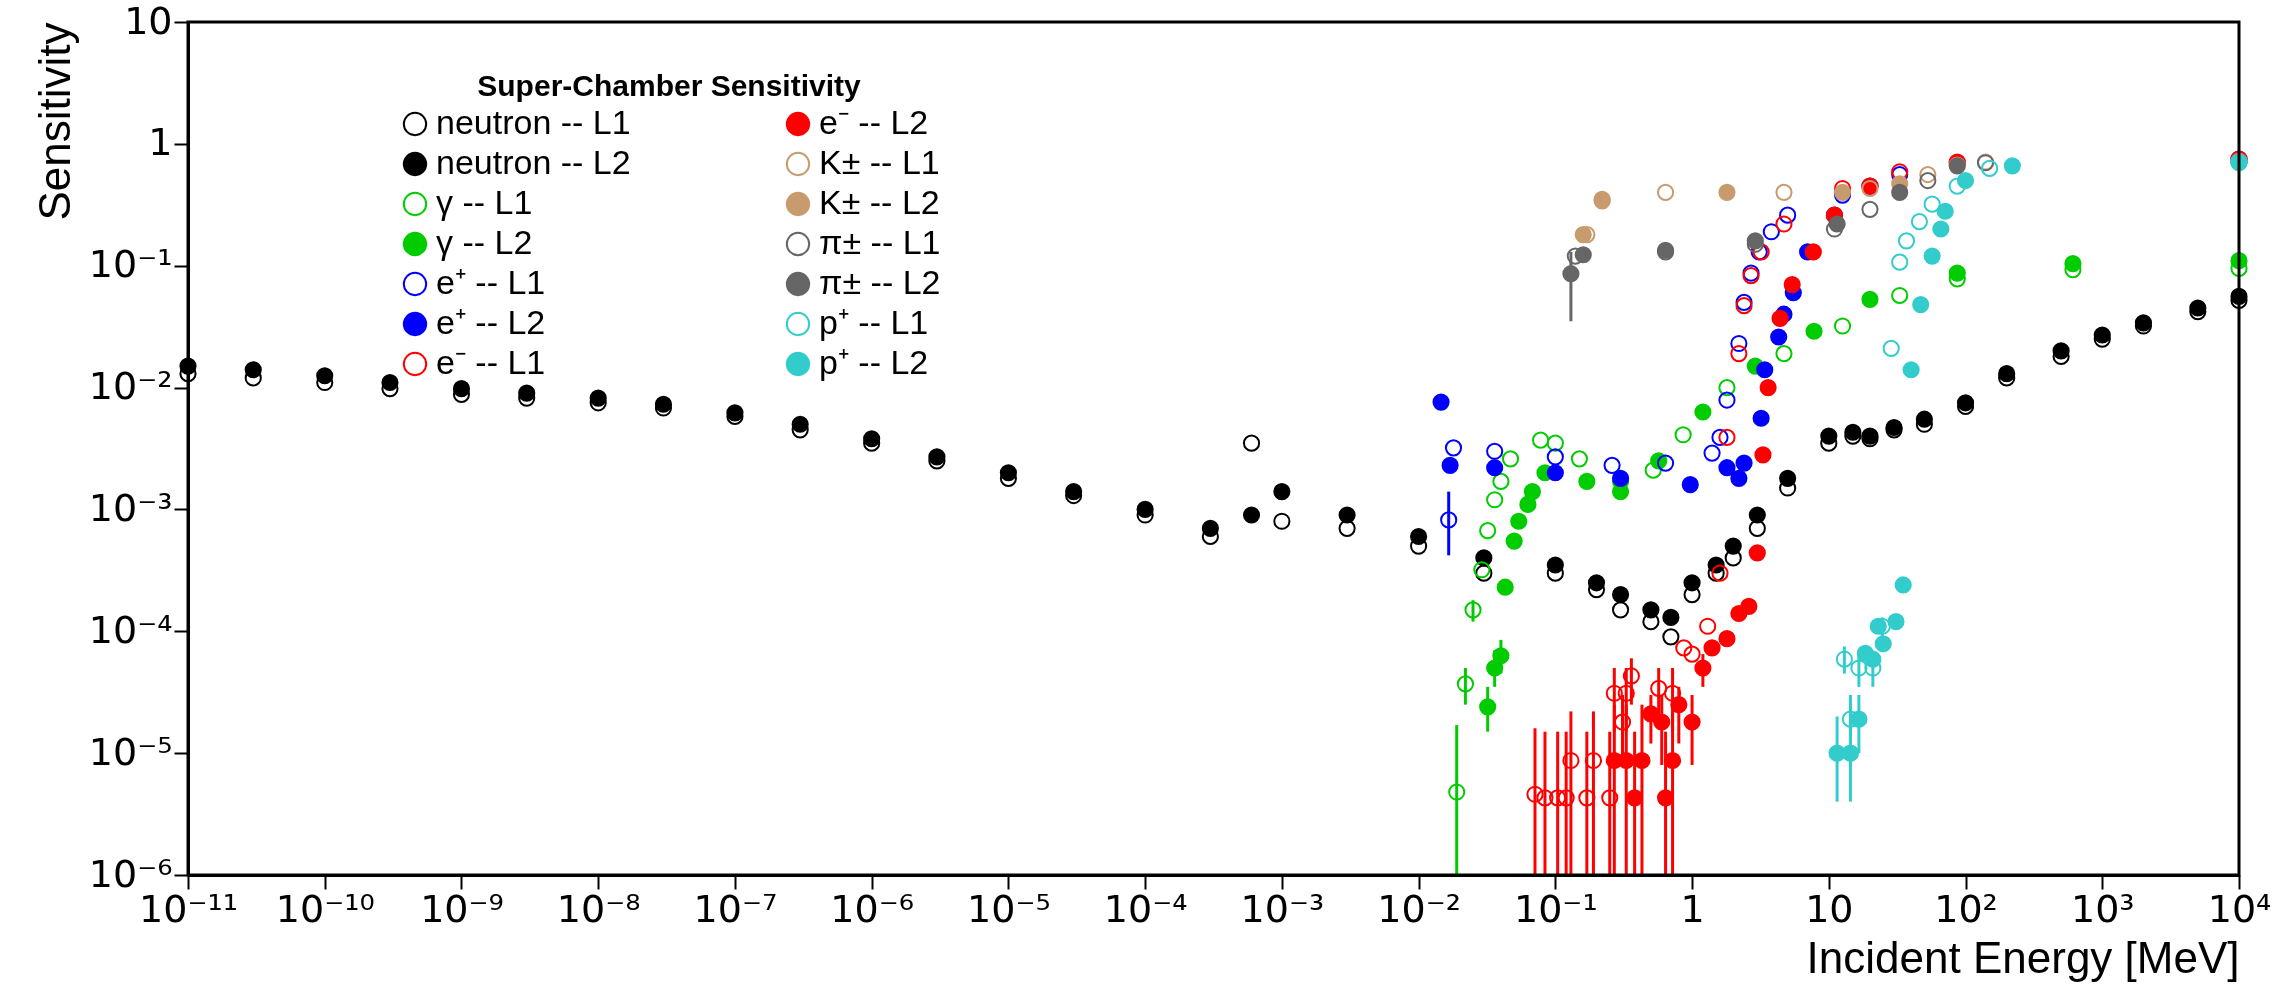 The image size is (2284, 1001). Describe the element at coordinates (1829, 908) in the screenshot. I see `x-tick-label: 10` at that location.